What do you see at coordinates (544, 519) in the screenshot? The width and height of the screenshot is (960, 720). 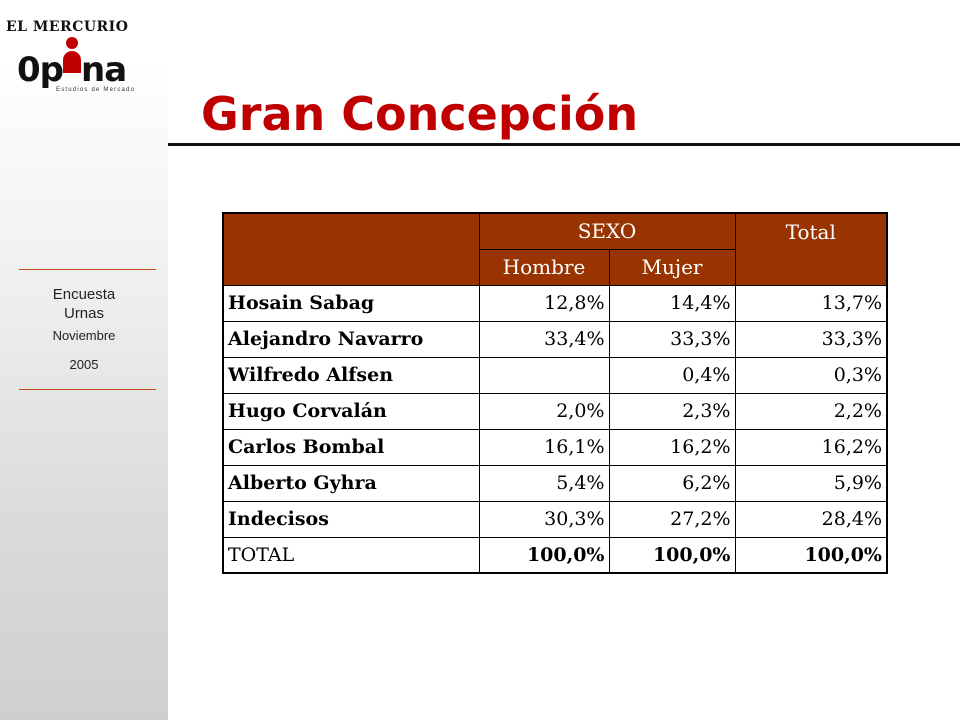 I see `value-hombre: 30,3%` at bounding box center [544, 519].